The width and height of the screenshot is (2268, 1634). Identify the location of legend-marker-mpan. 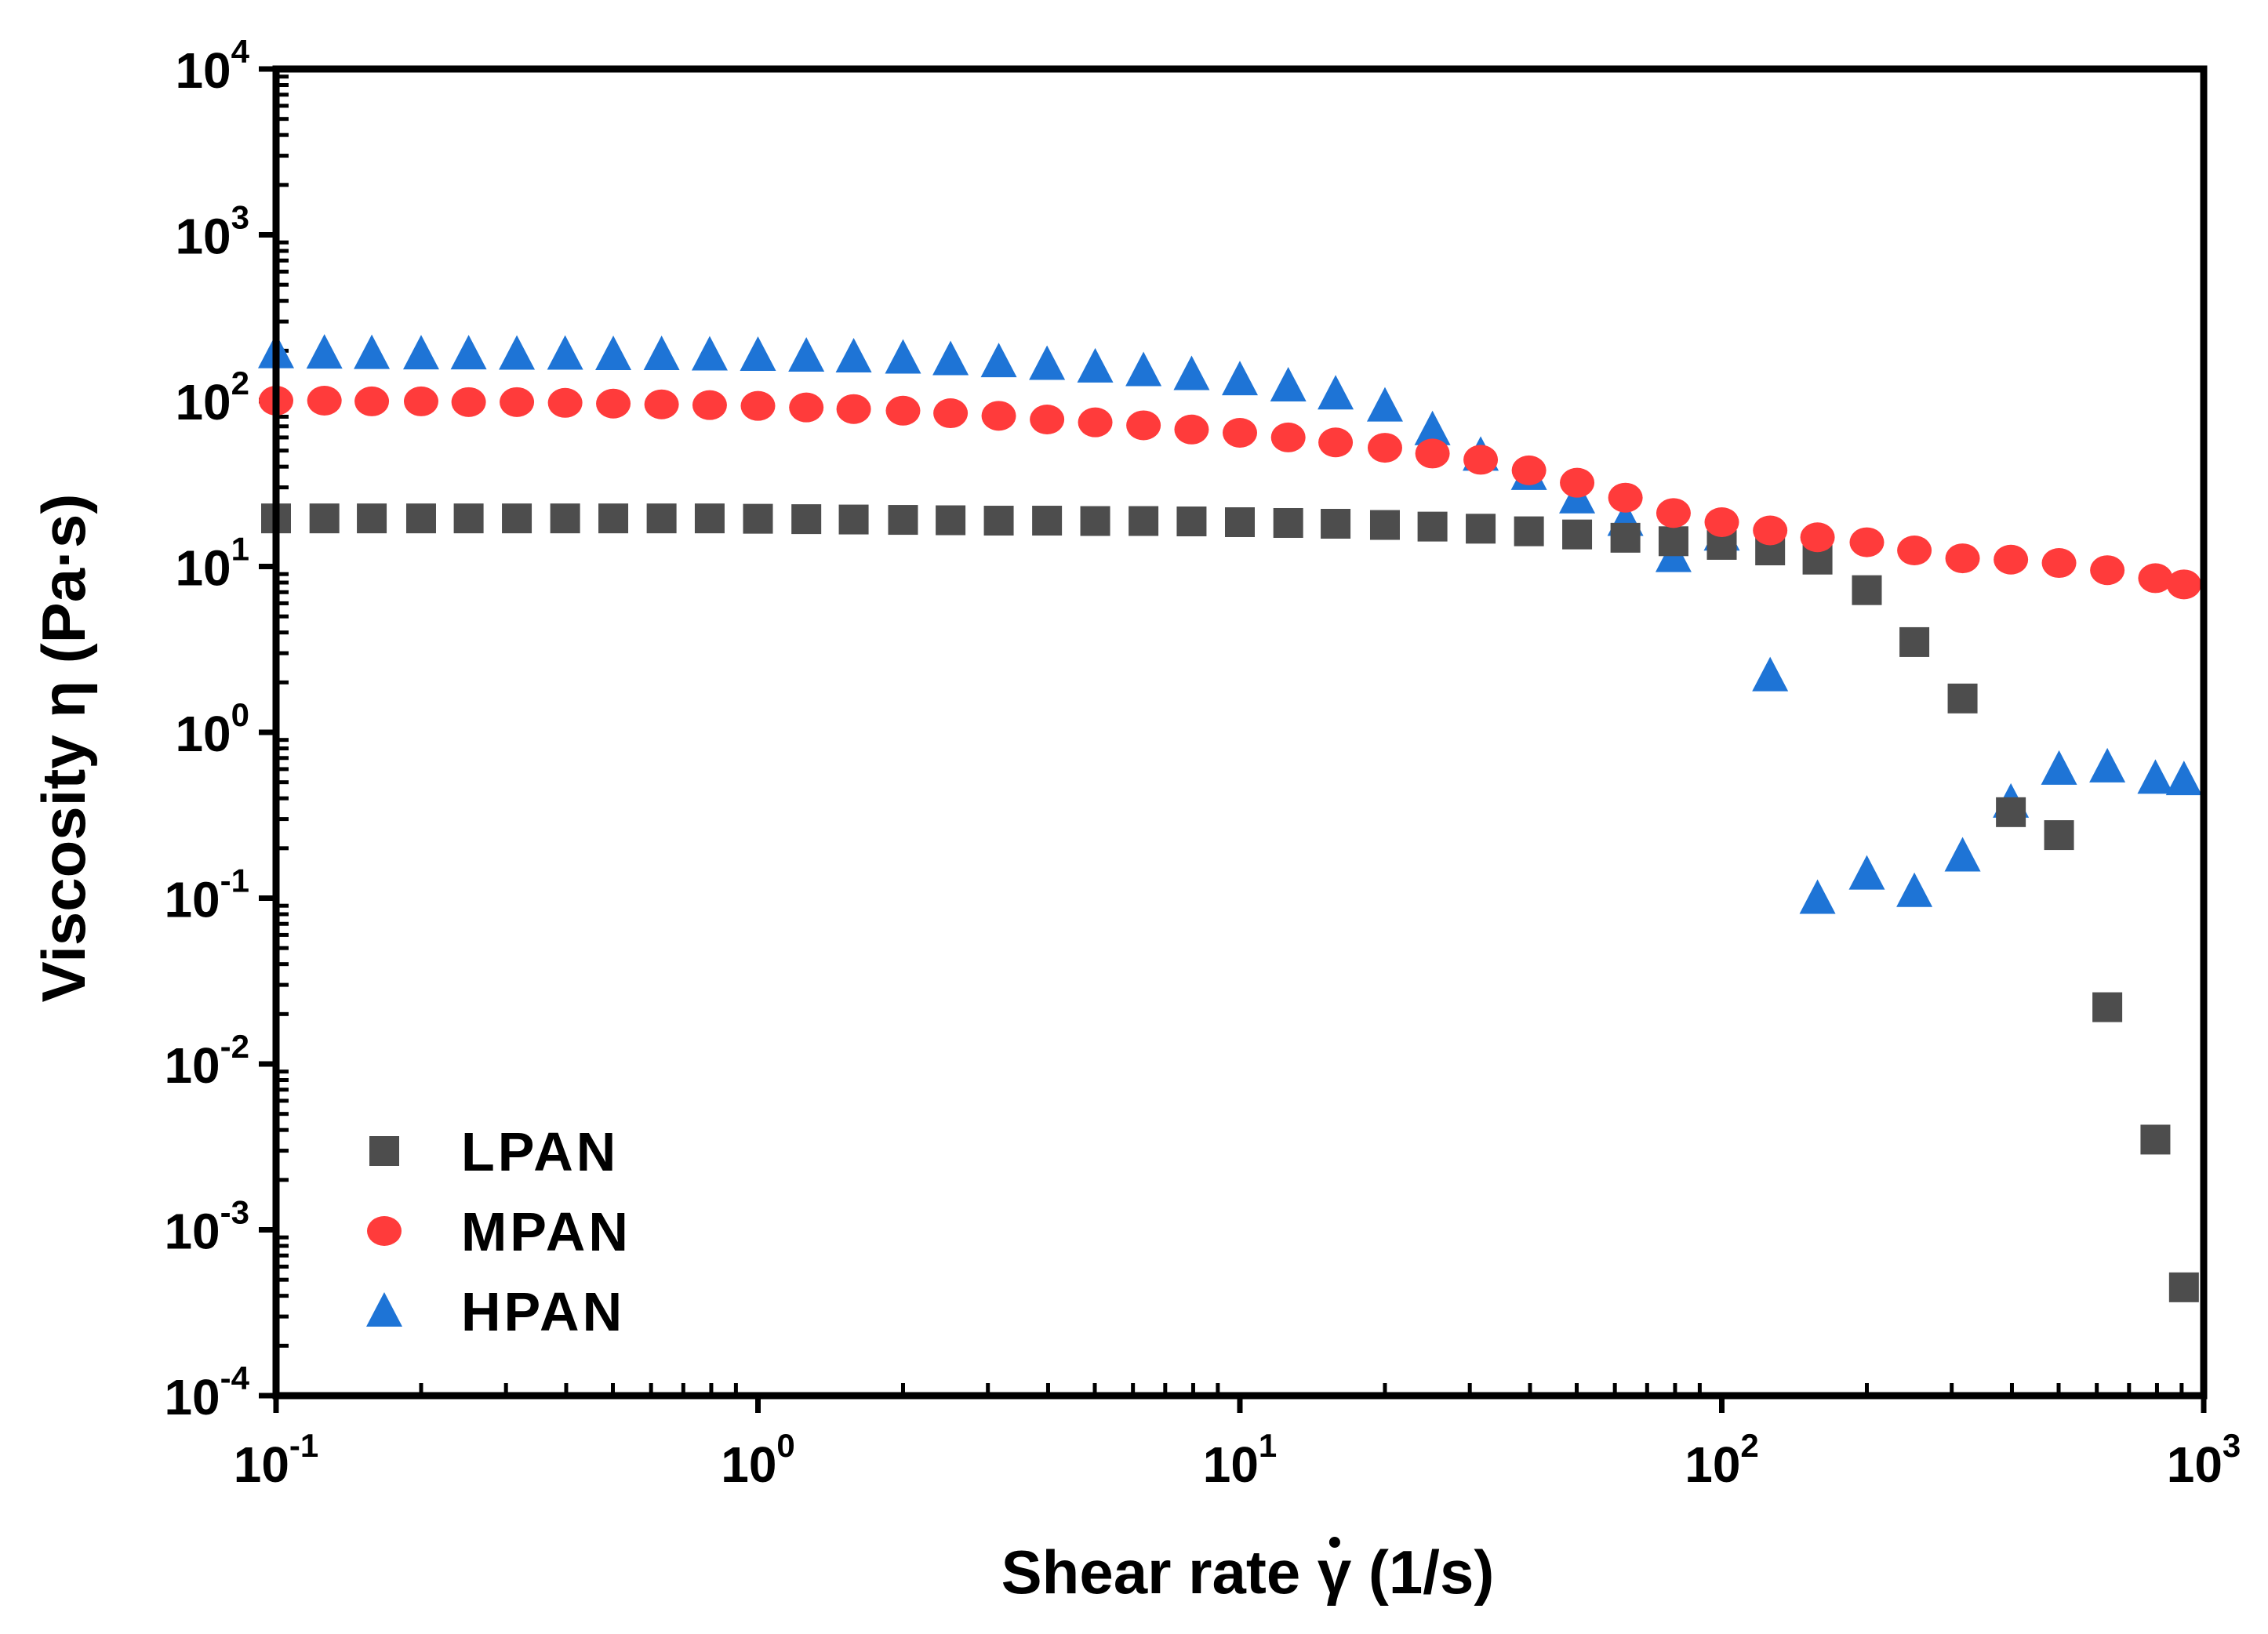
(384, 1231).